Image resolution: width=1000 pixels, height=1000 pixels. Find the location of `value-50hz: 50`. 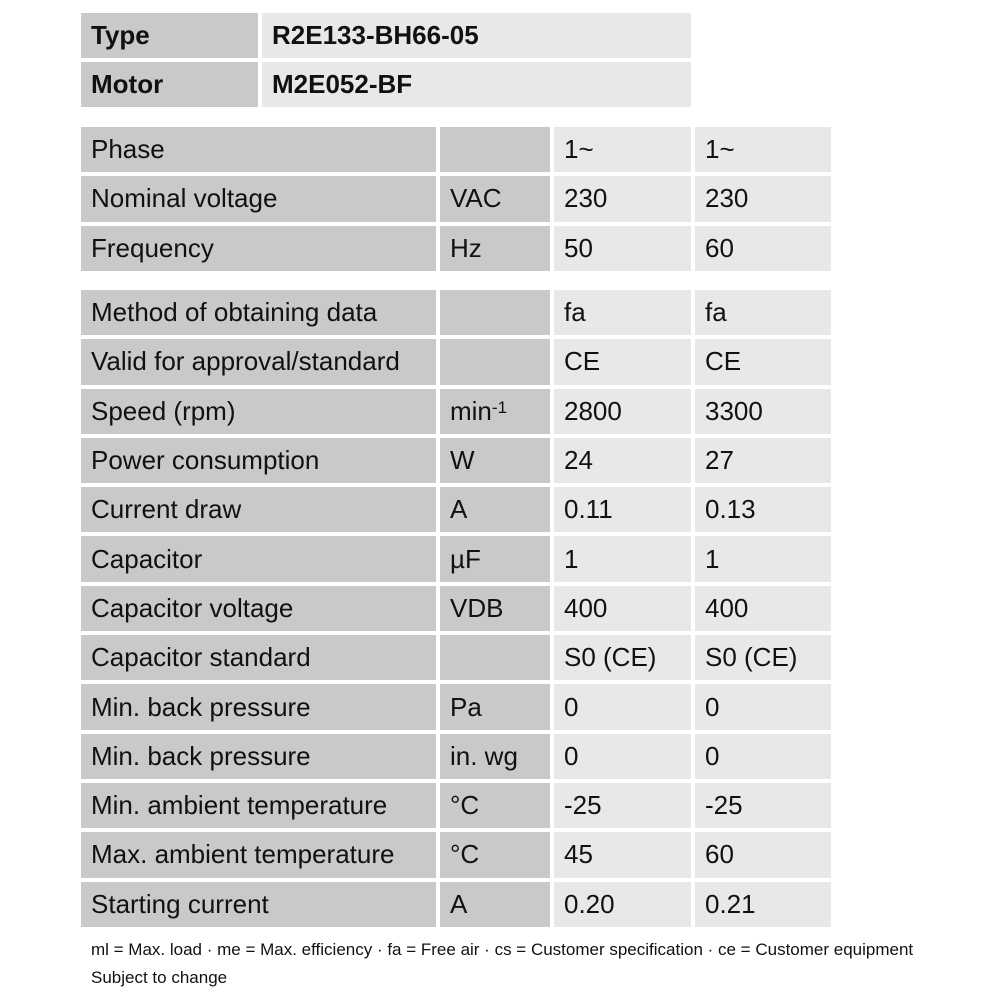

value-50hz: 50 is located at coordinates (622, 248).